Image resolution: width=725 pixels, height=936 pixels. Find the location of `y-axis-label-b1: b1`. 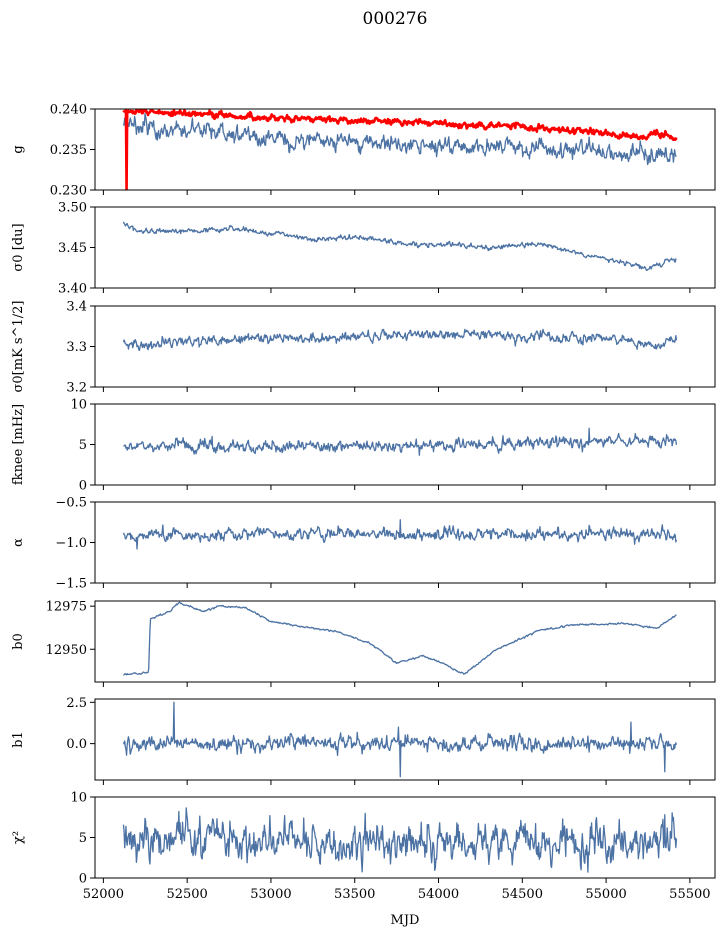

y-axis-label-b1: b1 is located at coordinates (18, 739).